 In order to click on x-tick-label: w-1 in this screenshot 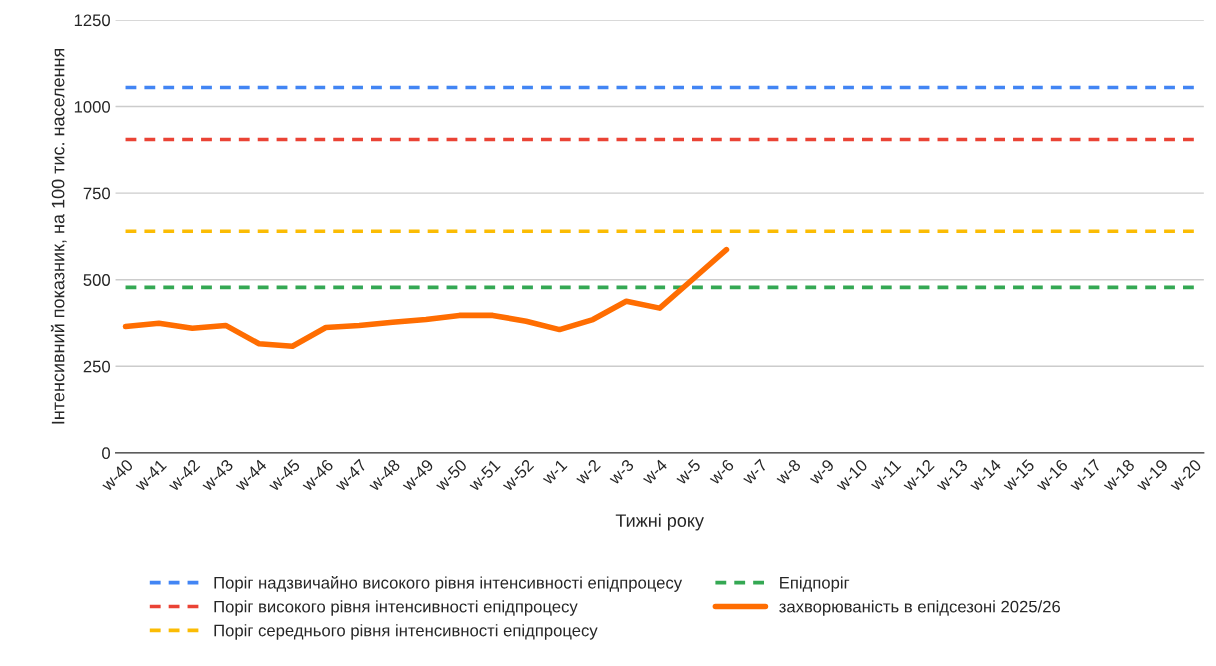, I will do `click(554, 472)`.